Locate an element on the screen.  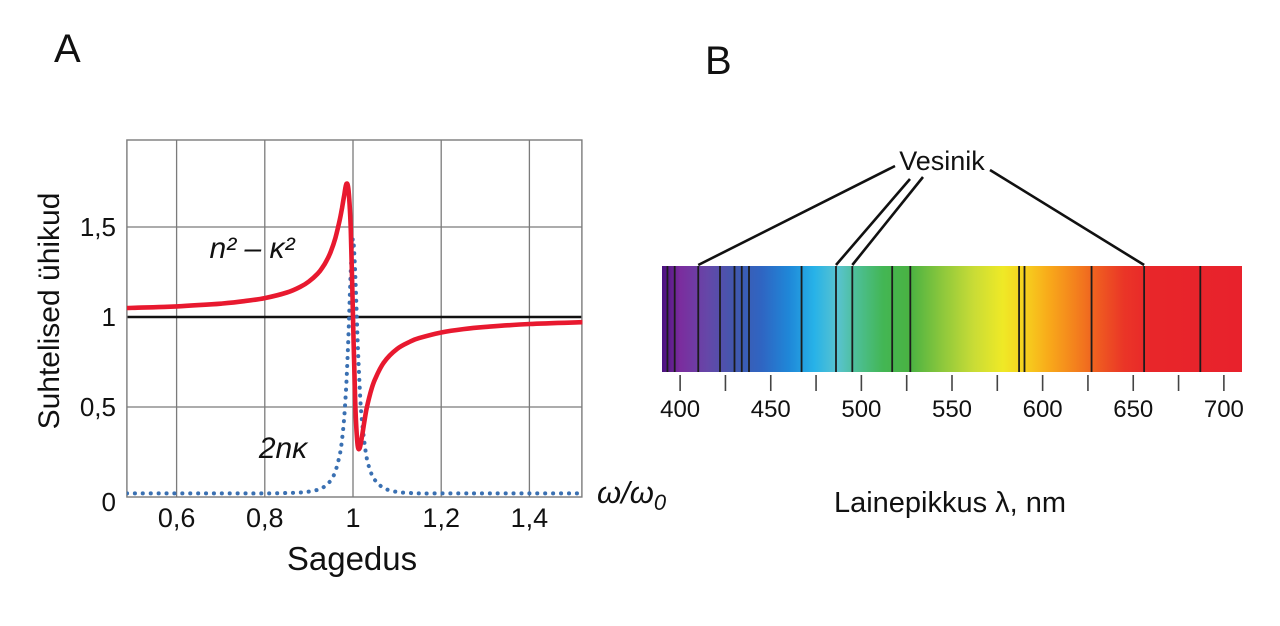
y-axis-title: Suhtelised ühikud is located at coordinates (49, 311).